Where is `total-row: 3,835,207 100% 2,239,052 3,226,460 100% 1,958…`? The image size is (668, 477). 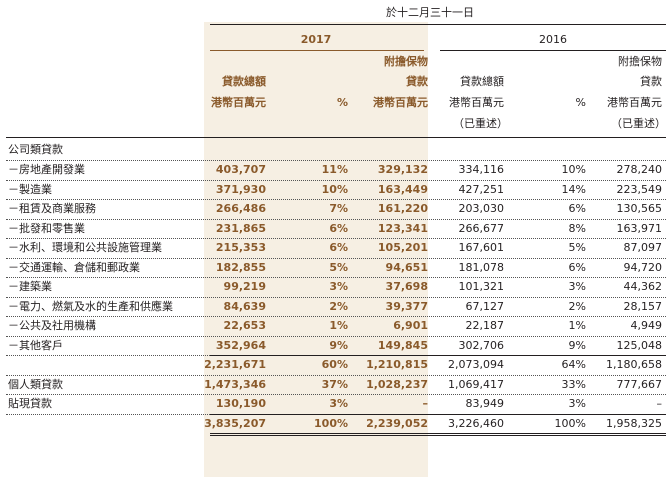
total-row: 3,835,207 100% 2,239,052 3,226,460 100% 1,958… is located at coordinates (334, 424).